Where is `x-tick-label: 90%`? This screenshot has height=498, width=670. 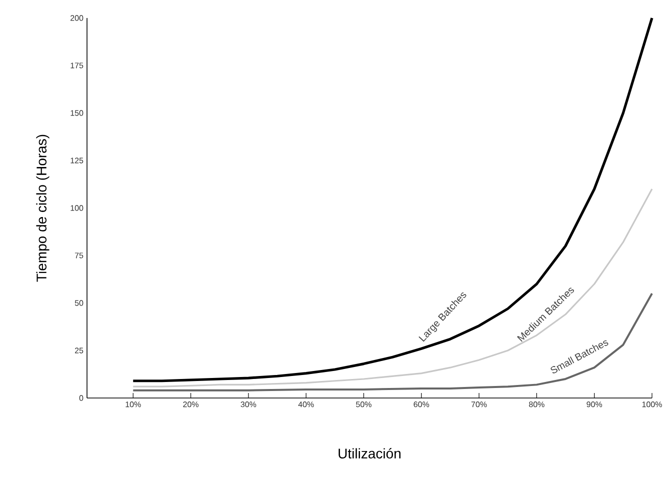 x-tick-label: 90% is located at coordinates (594, 405).